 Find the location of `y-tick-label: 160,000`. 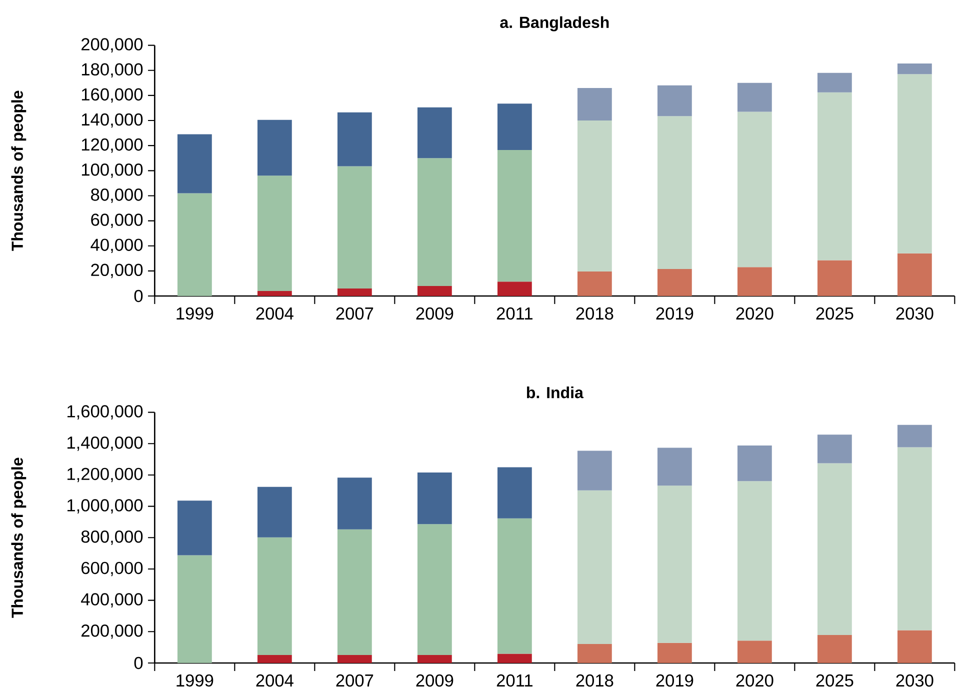

y-tick-label: 160,000 is located at coordinates (112, 95).